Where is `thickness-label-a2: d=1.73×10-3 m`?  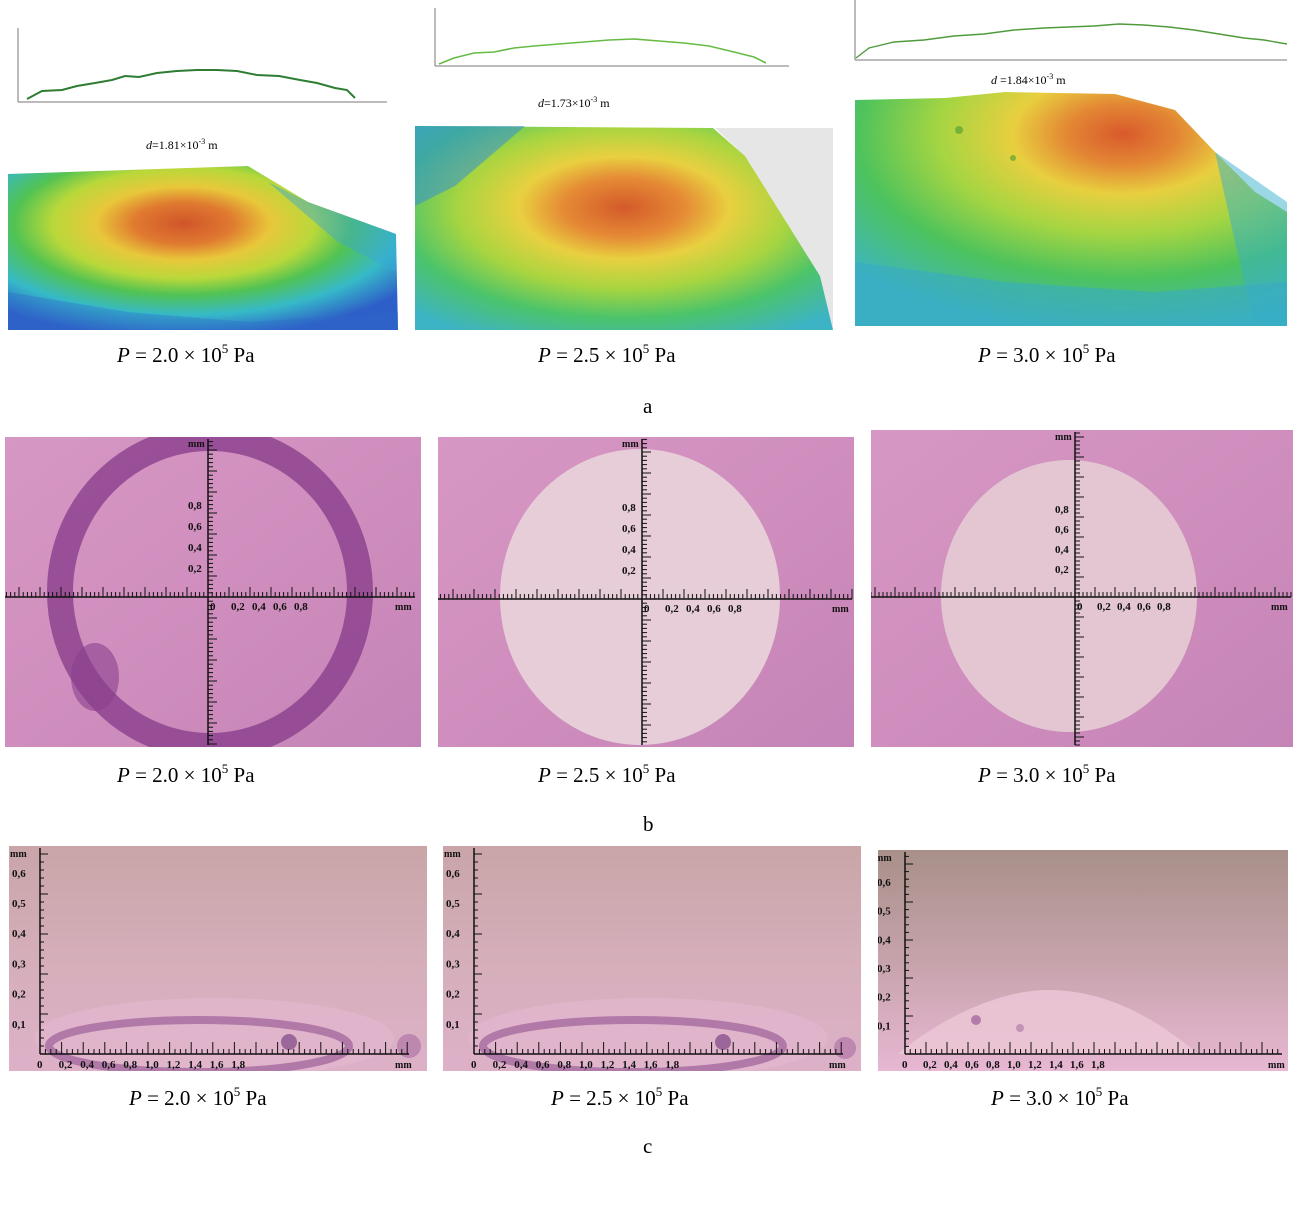 thickness-label-a2: d=1.73×10-3 m is located at coordinates (574, 103).